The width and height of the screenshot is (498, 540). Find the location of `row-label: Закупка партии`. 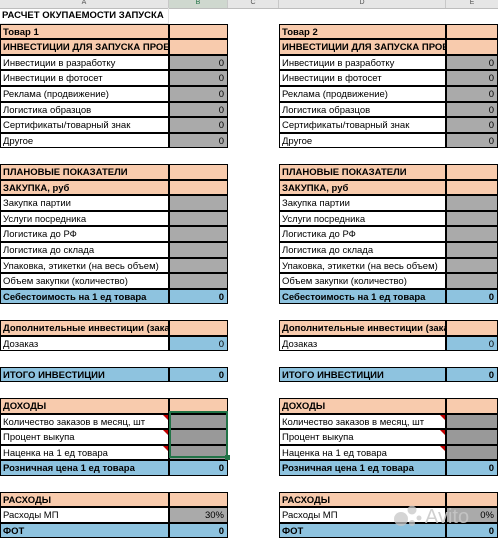

row-label: Закупка партии is located at coordinates (362, 203).